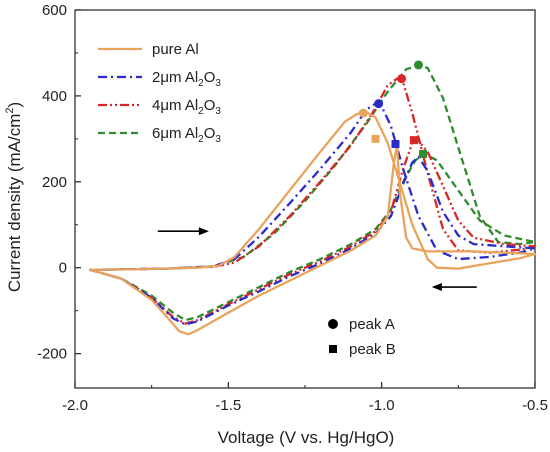  I want to click on peak-a-legend-marker, so click(333, 324).